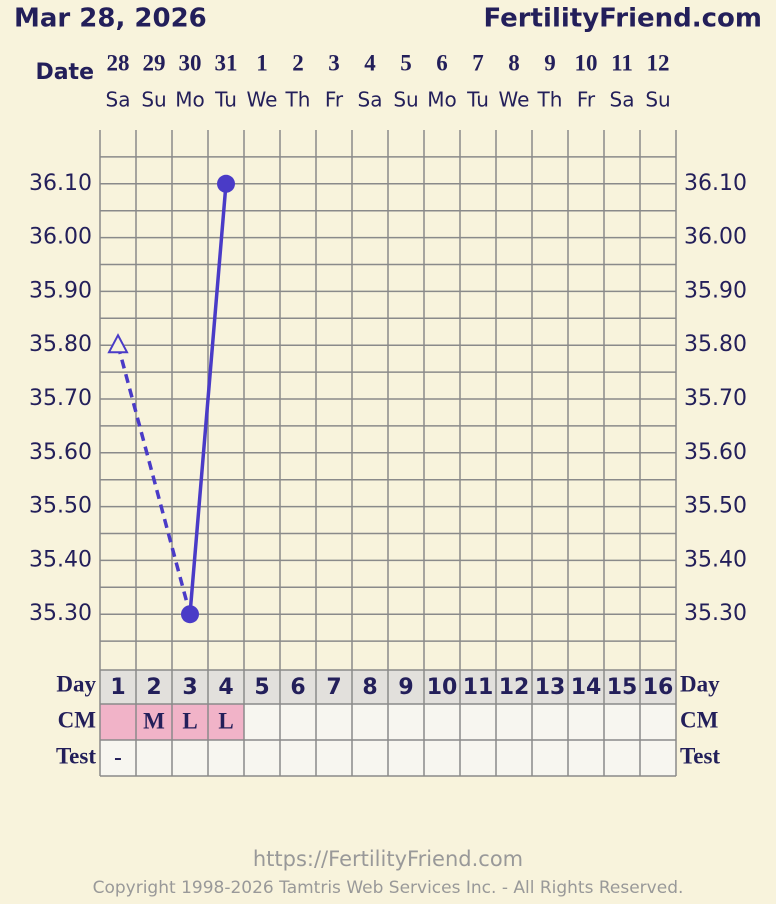 This screenshot has width=776, height=904. I want to click on day-number: 4, so click(225, 687).